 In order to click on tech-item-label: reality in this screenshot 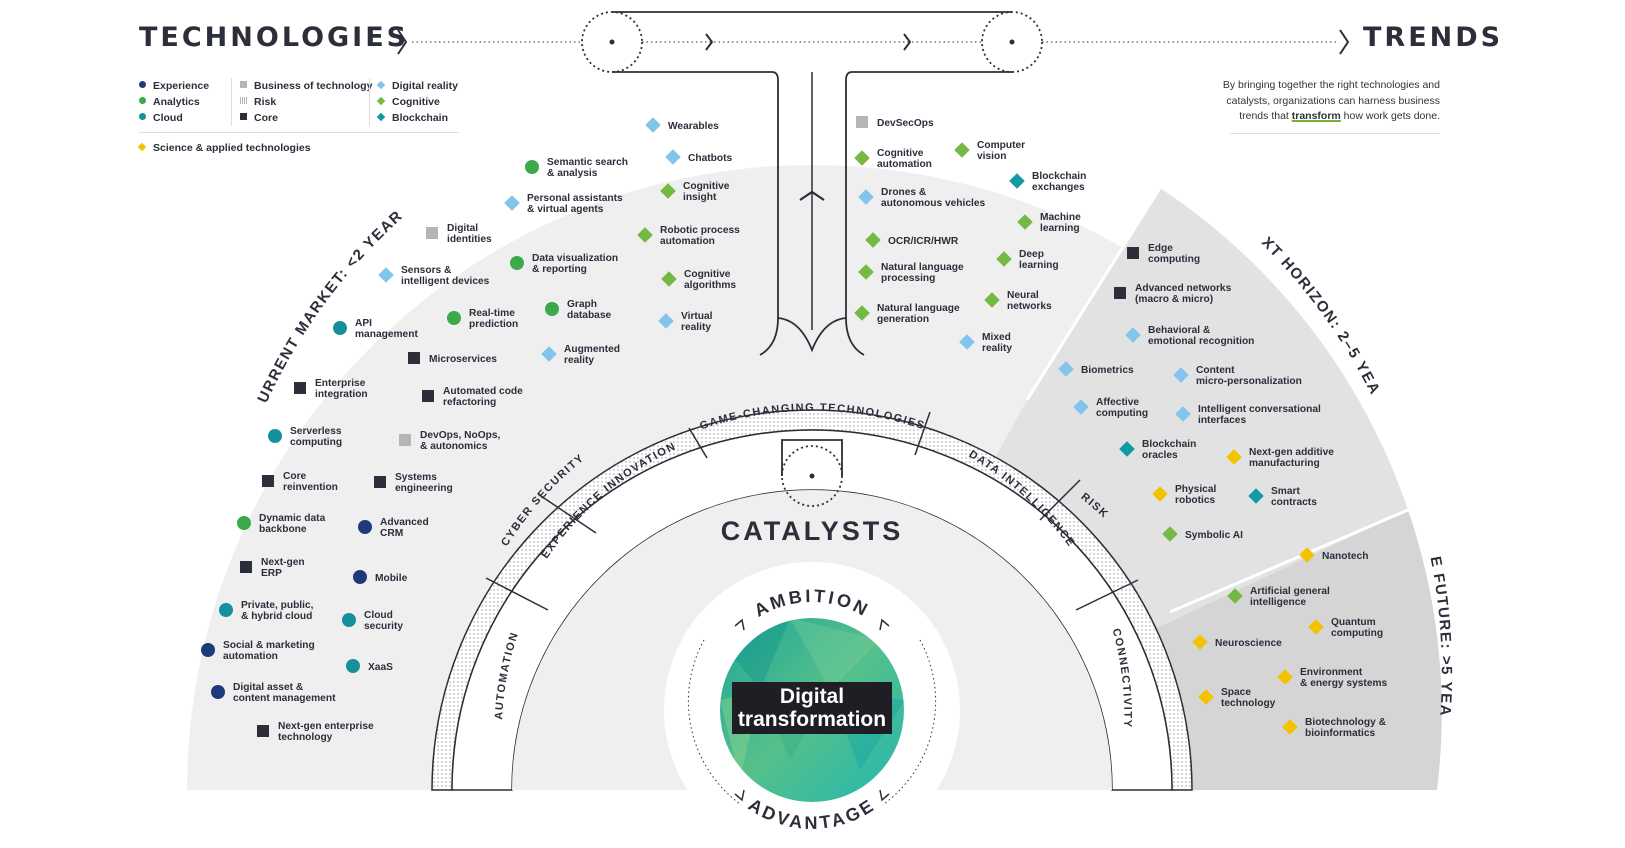, I will do `click(997, 348)`.